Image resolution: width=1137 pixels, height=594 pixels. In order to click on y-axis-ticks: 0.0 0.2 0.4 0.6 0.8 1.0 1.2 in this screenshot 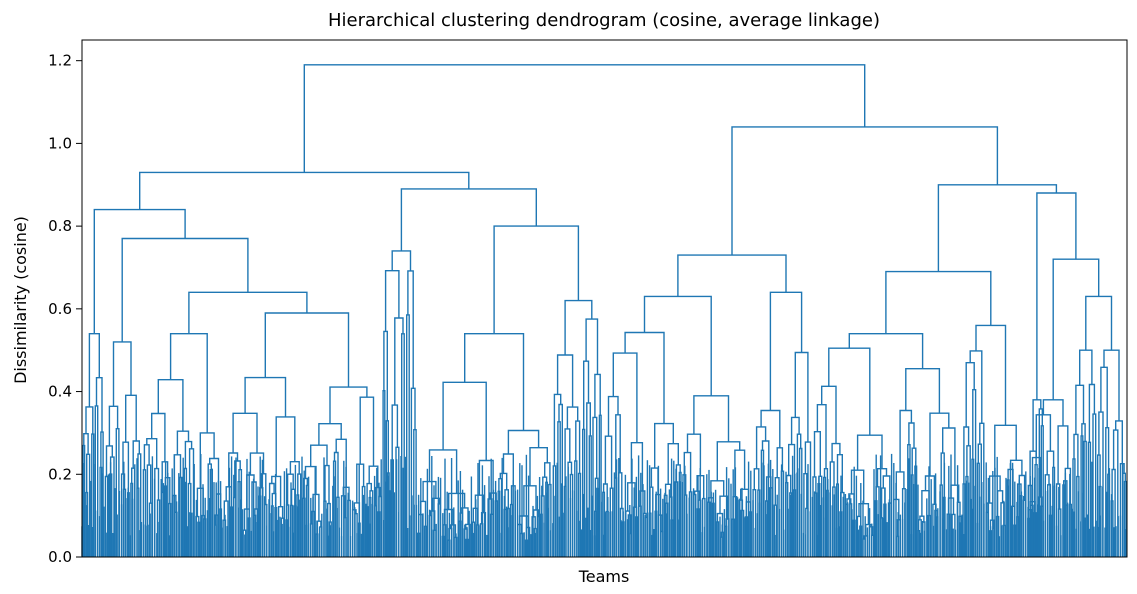, I will do `click(65, 309)`.